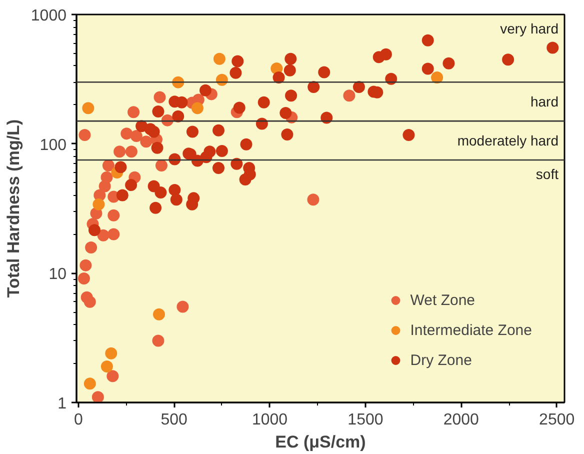 This screenshot has height=454, width=584. Describe the element at coordinates (366, 420) in the screenshot. I see `x-tick-label: 1500` at that location.